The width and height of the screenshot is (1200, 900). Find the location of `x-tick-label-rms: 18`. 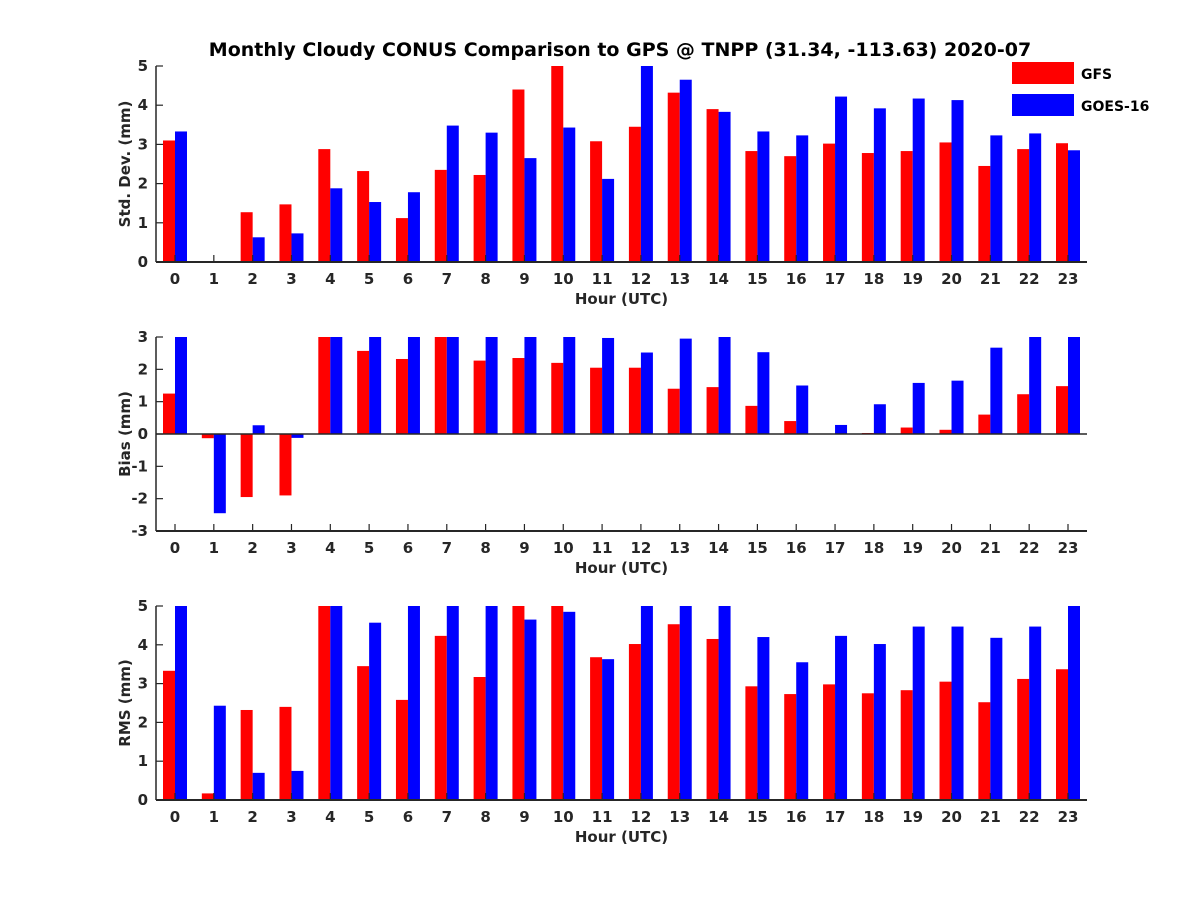

x-tick-label-rms: 18 is located at coordinates (873, 817).